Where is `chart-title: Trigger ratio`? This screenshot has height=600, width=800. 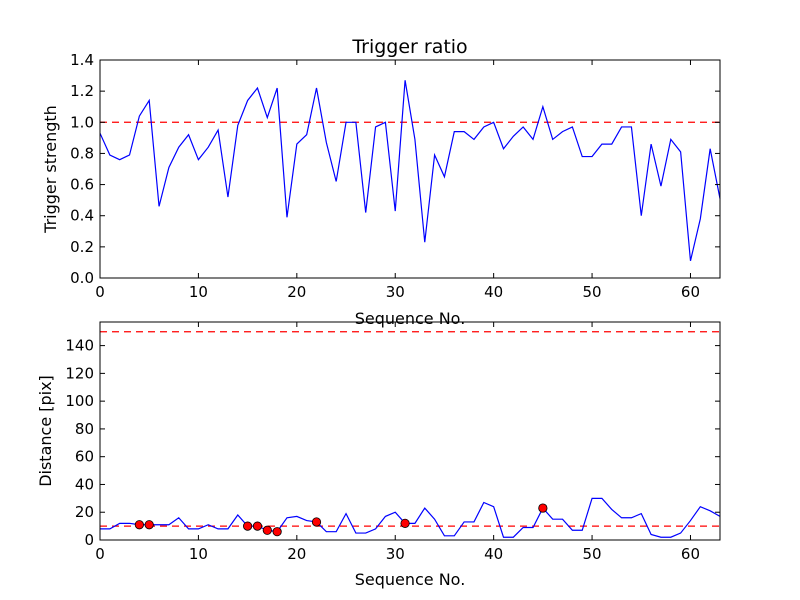
chart-title: Trigger ratio is located at coordinates (409, 47).